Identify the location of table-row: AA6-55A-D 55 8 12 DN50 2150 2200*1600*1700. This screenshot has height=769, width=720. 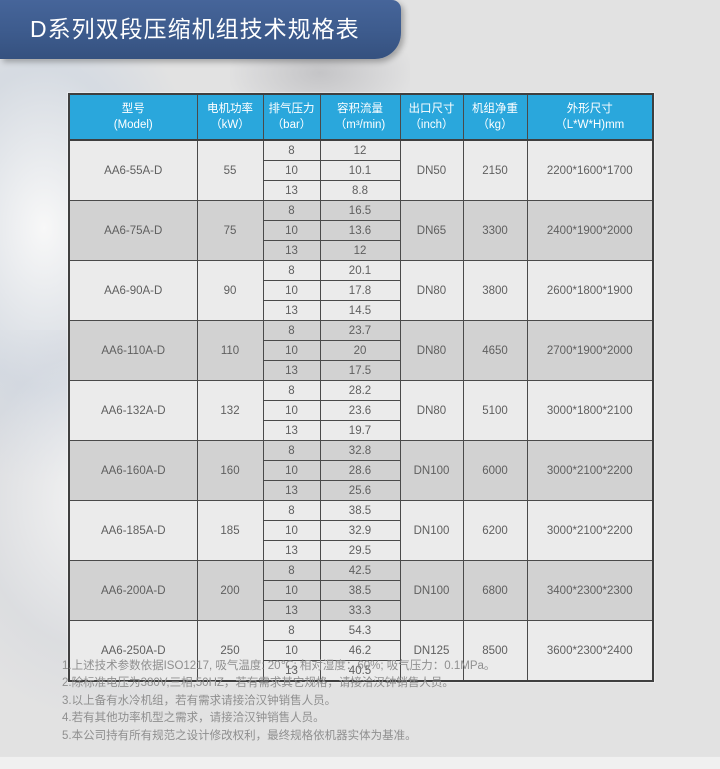
(361, 170).